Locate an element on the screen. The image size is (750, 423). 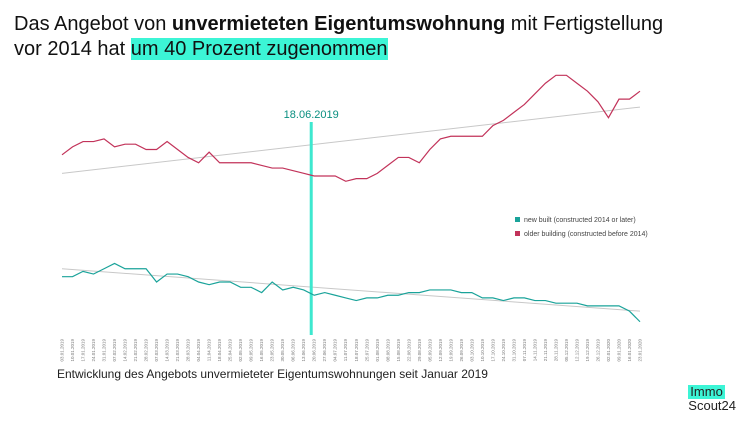
x-tick-label: 19.12.2019 is located at coordinates (587, 350).